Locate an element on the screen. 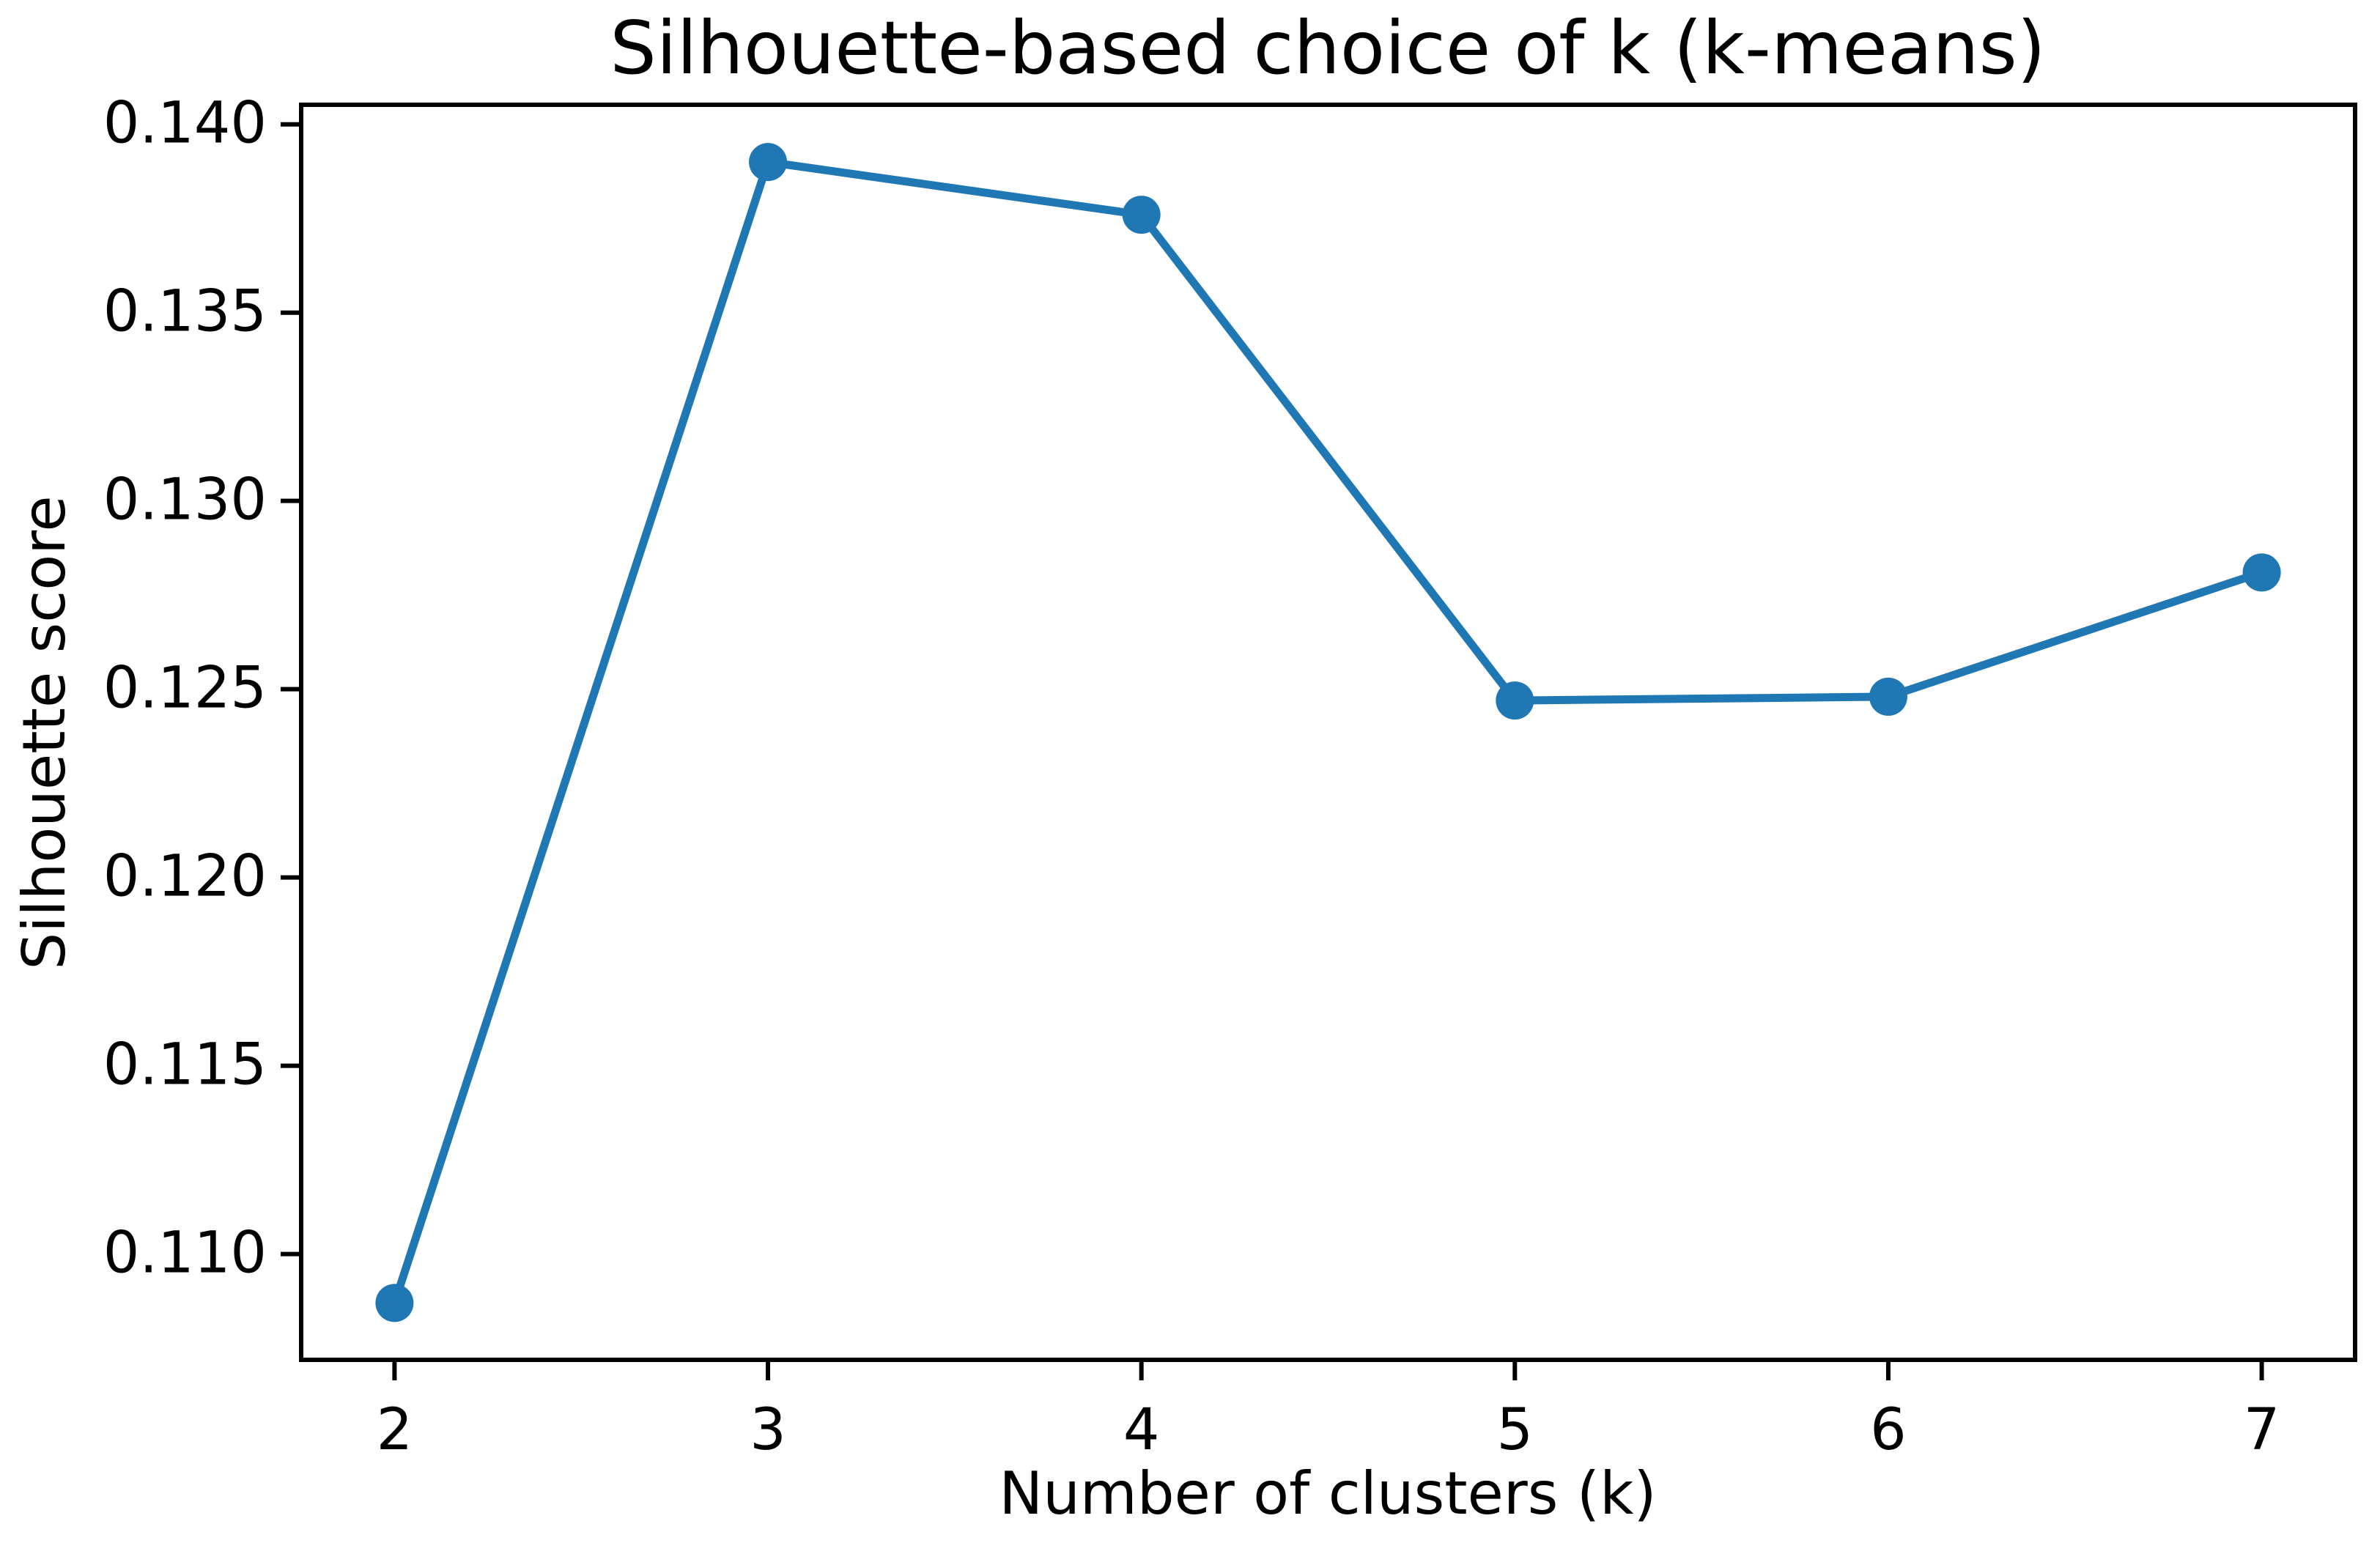  x-tick-label: 7 is located at coordinates (2262, 1430).